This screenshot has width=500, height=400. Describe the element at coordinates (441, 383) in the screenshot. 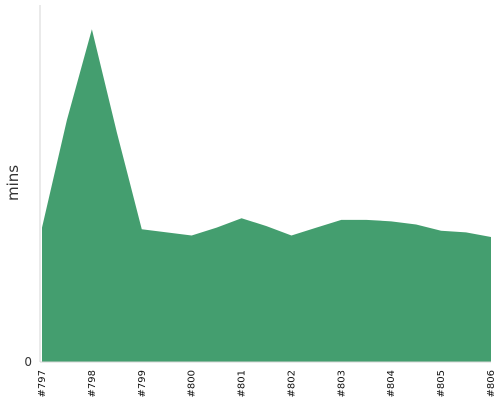

I see `x-tick-label: #805` at that location.